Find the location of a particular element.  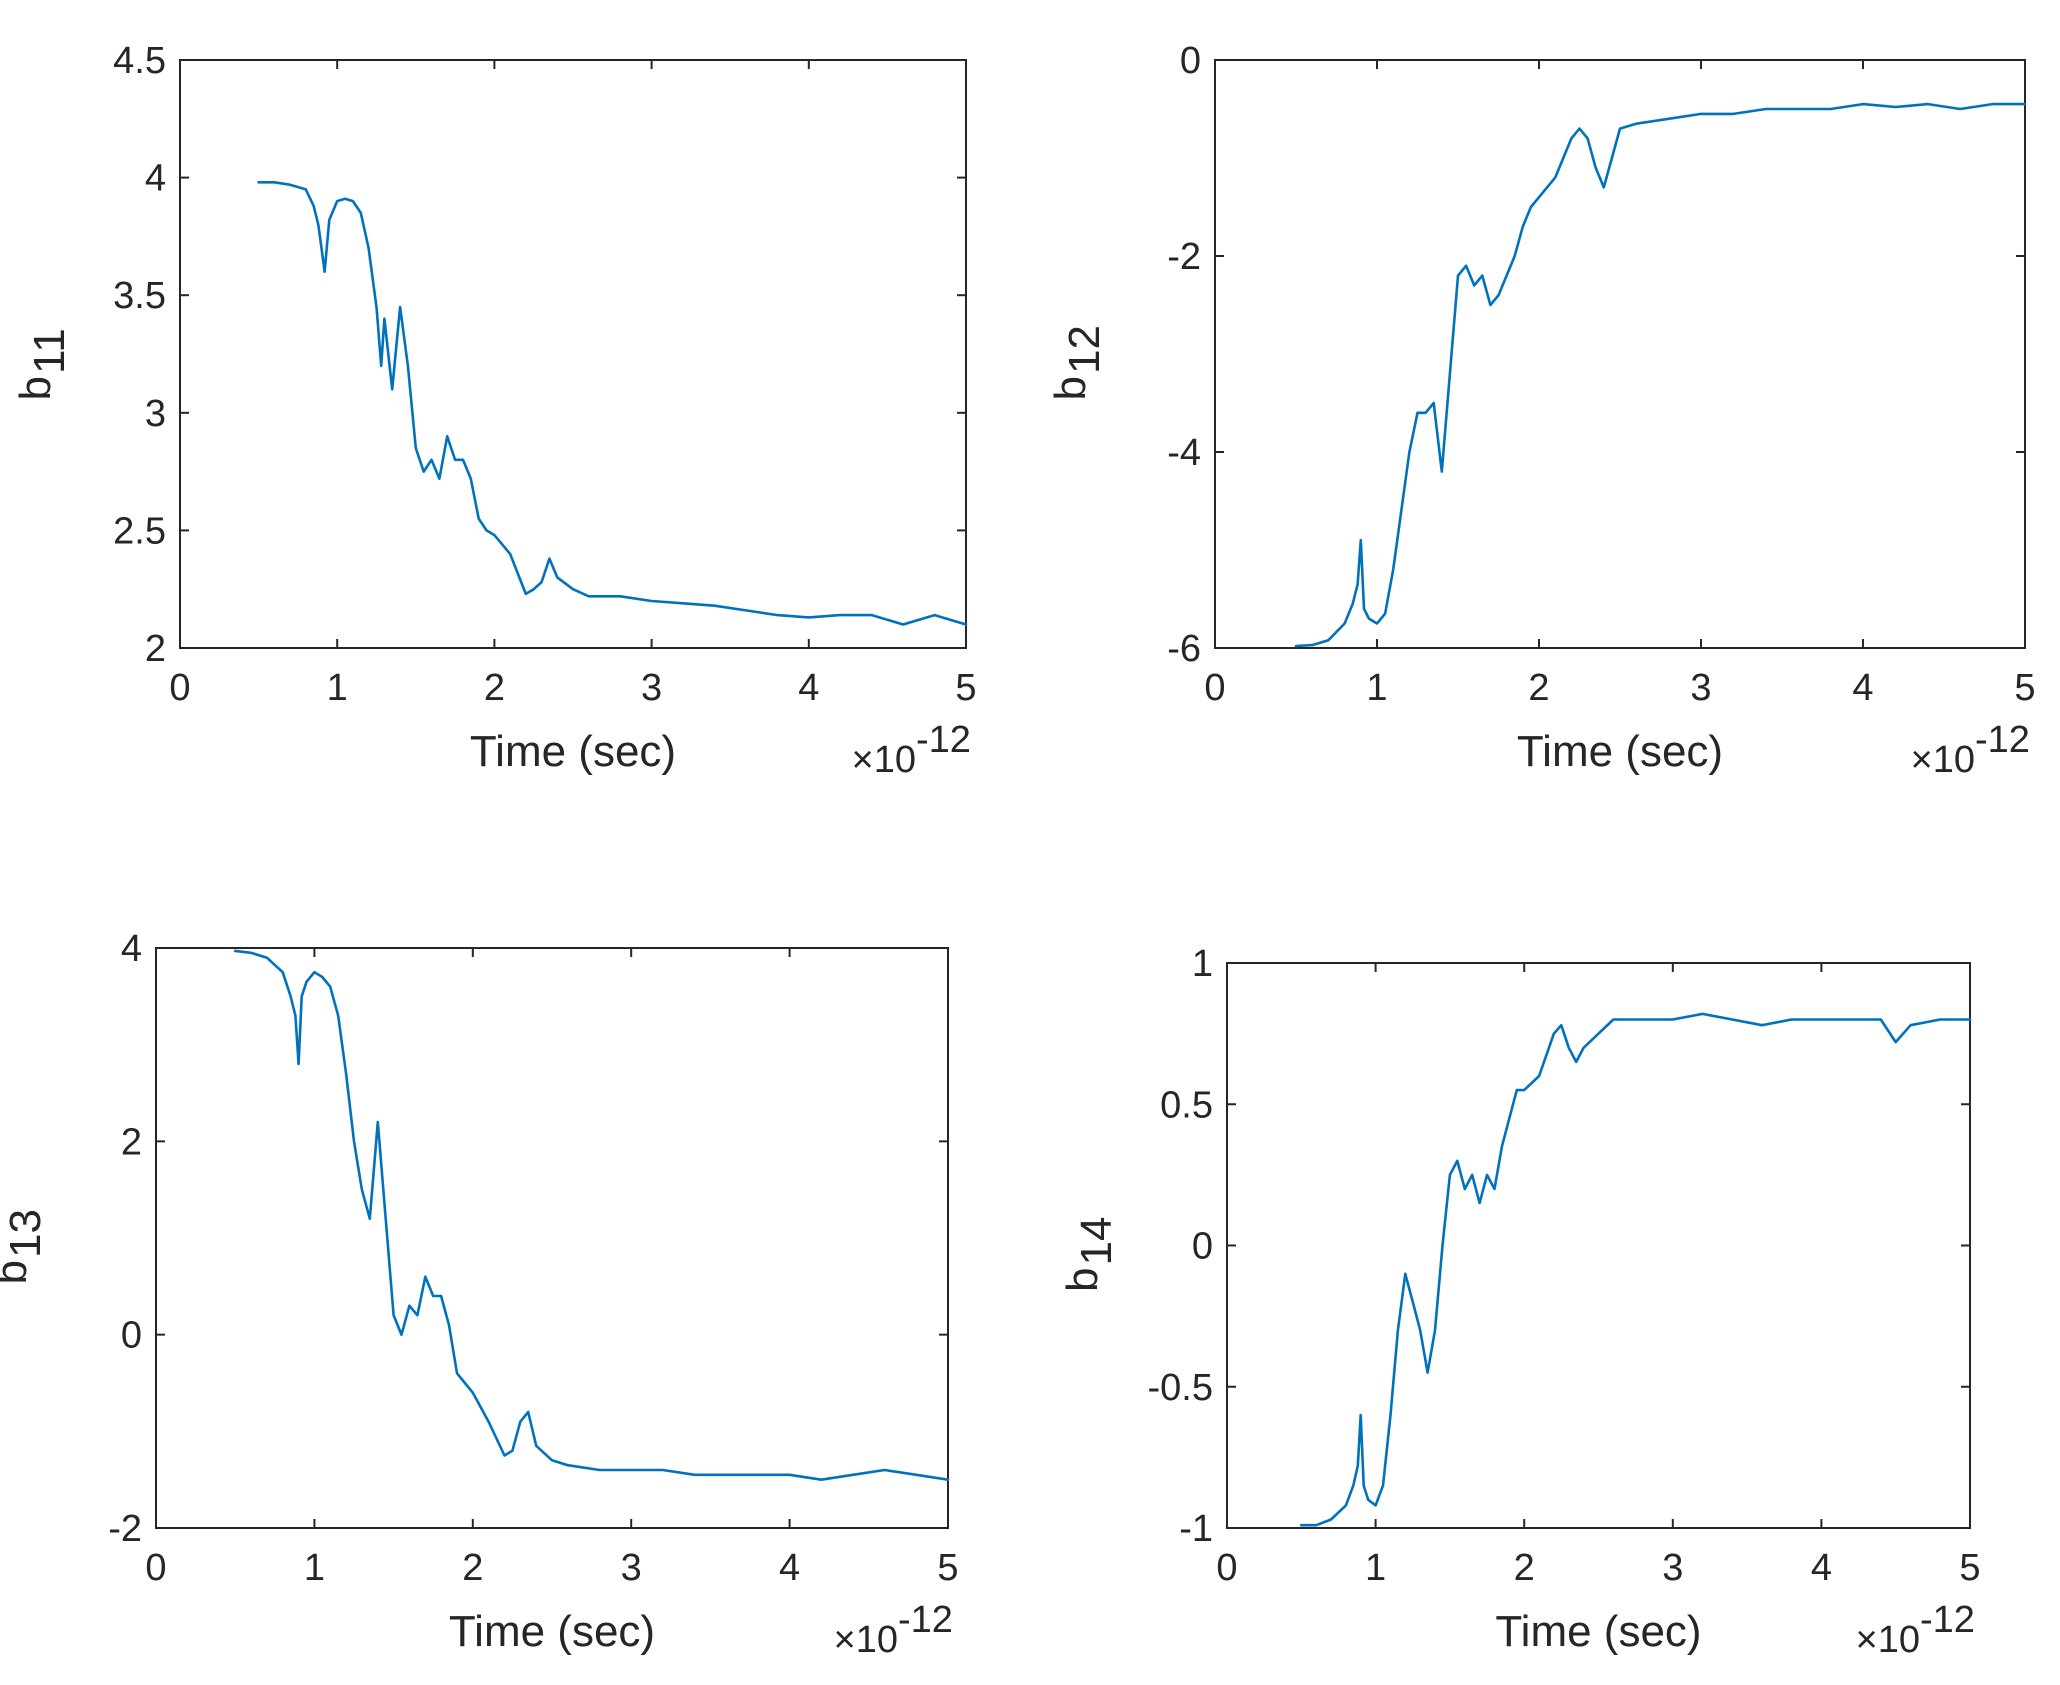

chart-b14-x-multiplier-exponent: -12 is located at coordinates (1947, 1620).